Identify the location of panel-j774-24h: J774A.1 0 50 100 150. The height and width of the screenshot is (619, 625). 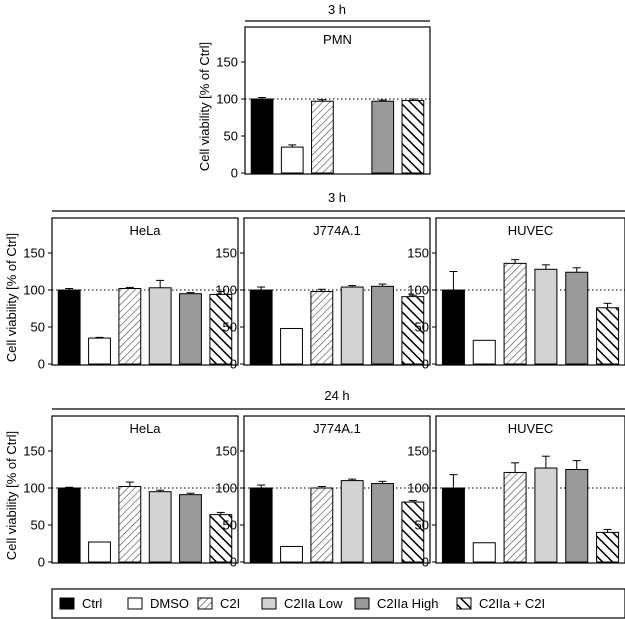
(323, 492).